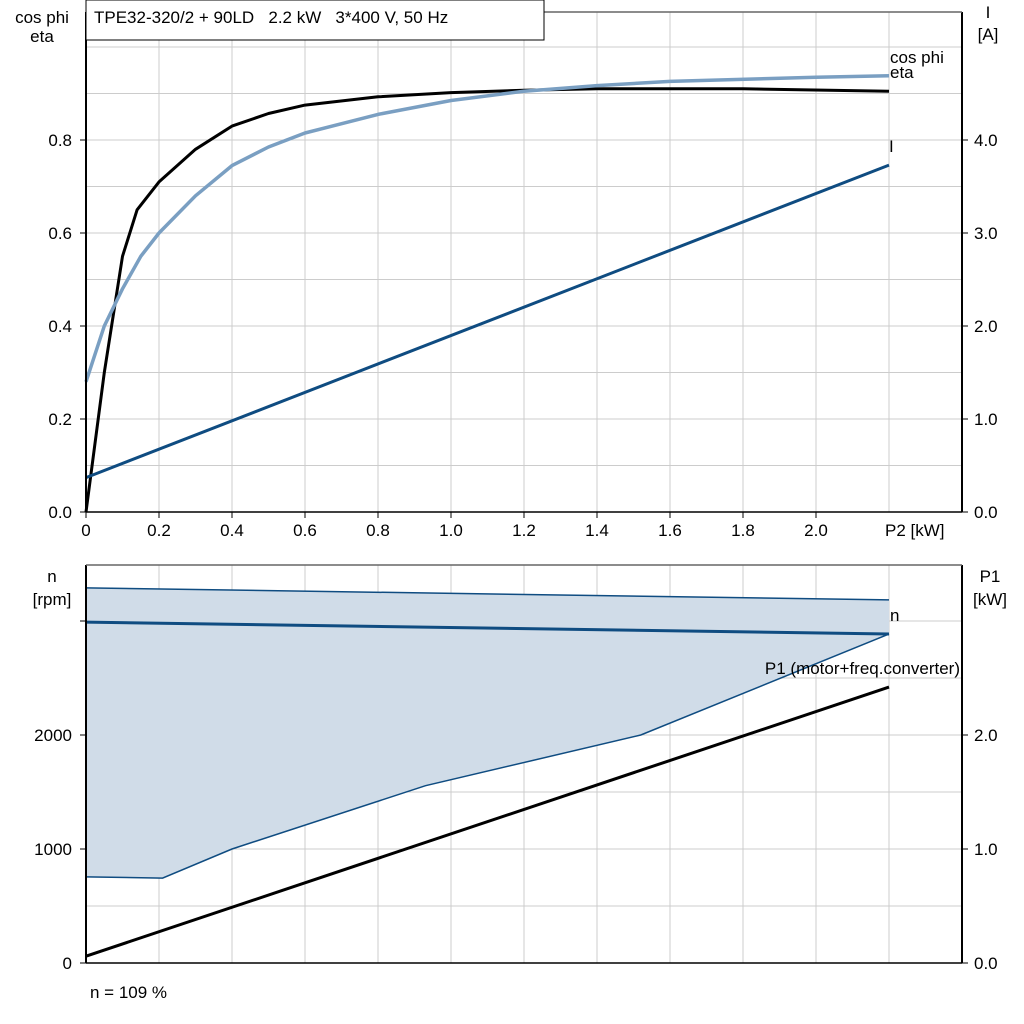  Describe the element at coordinates (915, 530) in the screenshot. I see `x-axis-label: P2 [kW]` at that location.